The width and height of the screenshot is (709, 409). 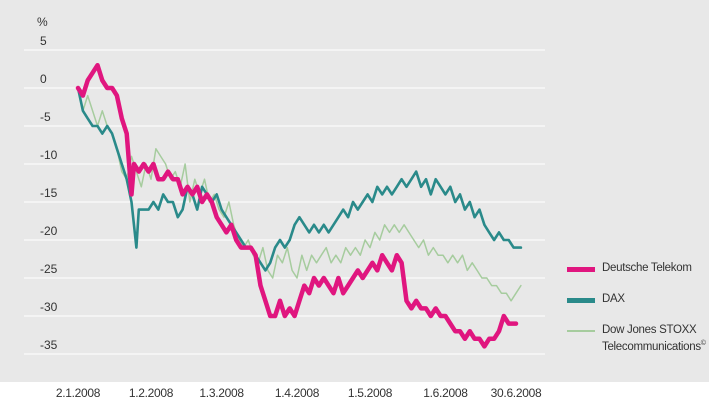 What do you see at coordinates (49, 269) in the screenshot?
I see `y-tick-label: -25` at bounding box center [49, 269].